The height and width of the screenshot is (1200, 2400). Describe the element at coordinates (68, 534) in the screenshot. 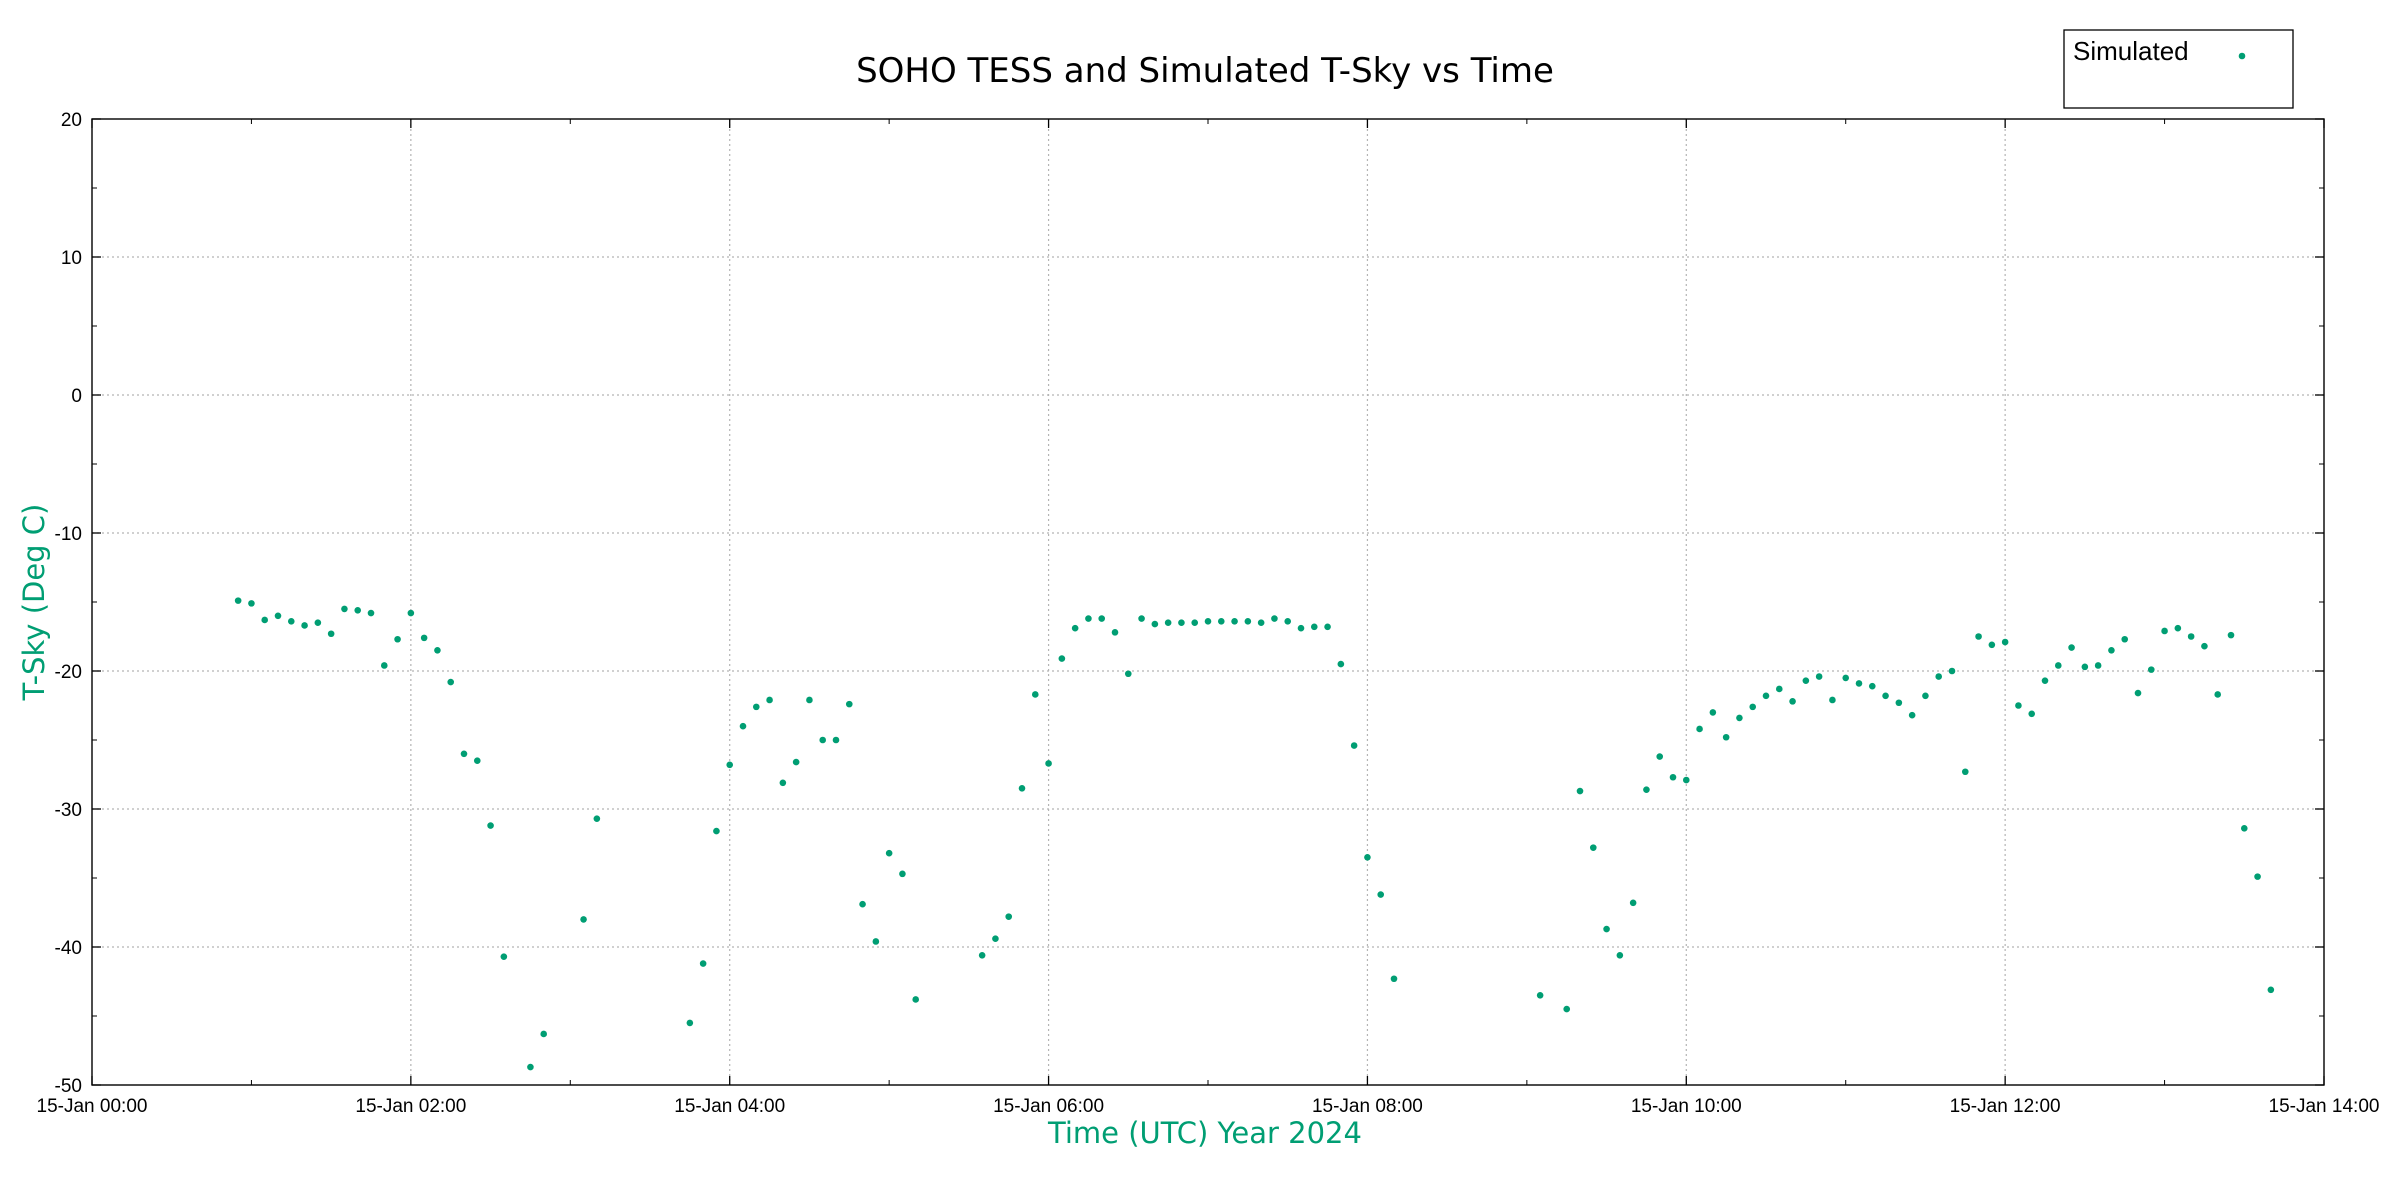

I see `y-tick-label: -10` at that location.